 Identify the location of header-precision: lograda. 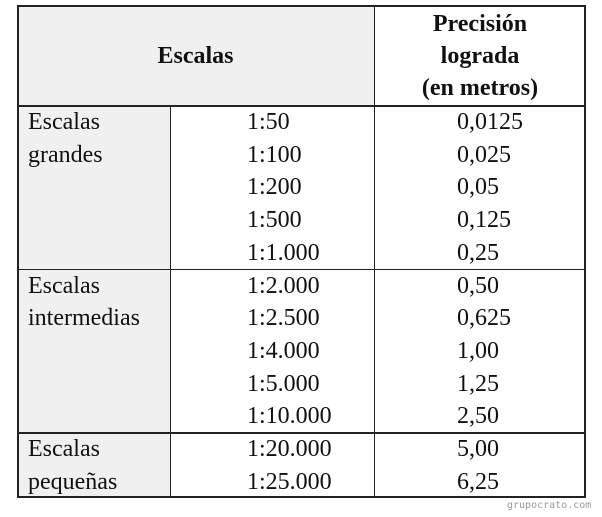
(480, 56).